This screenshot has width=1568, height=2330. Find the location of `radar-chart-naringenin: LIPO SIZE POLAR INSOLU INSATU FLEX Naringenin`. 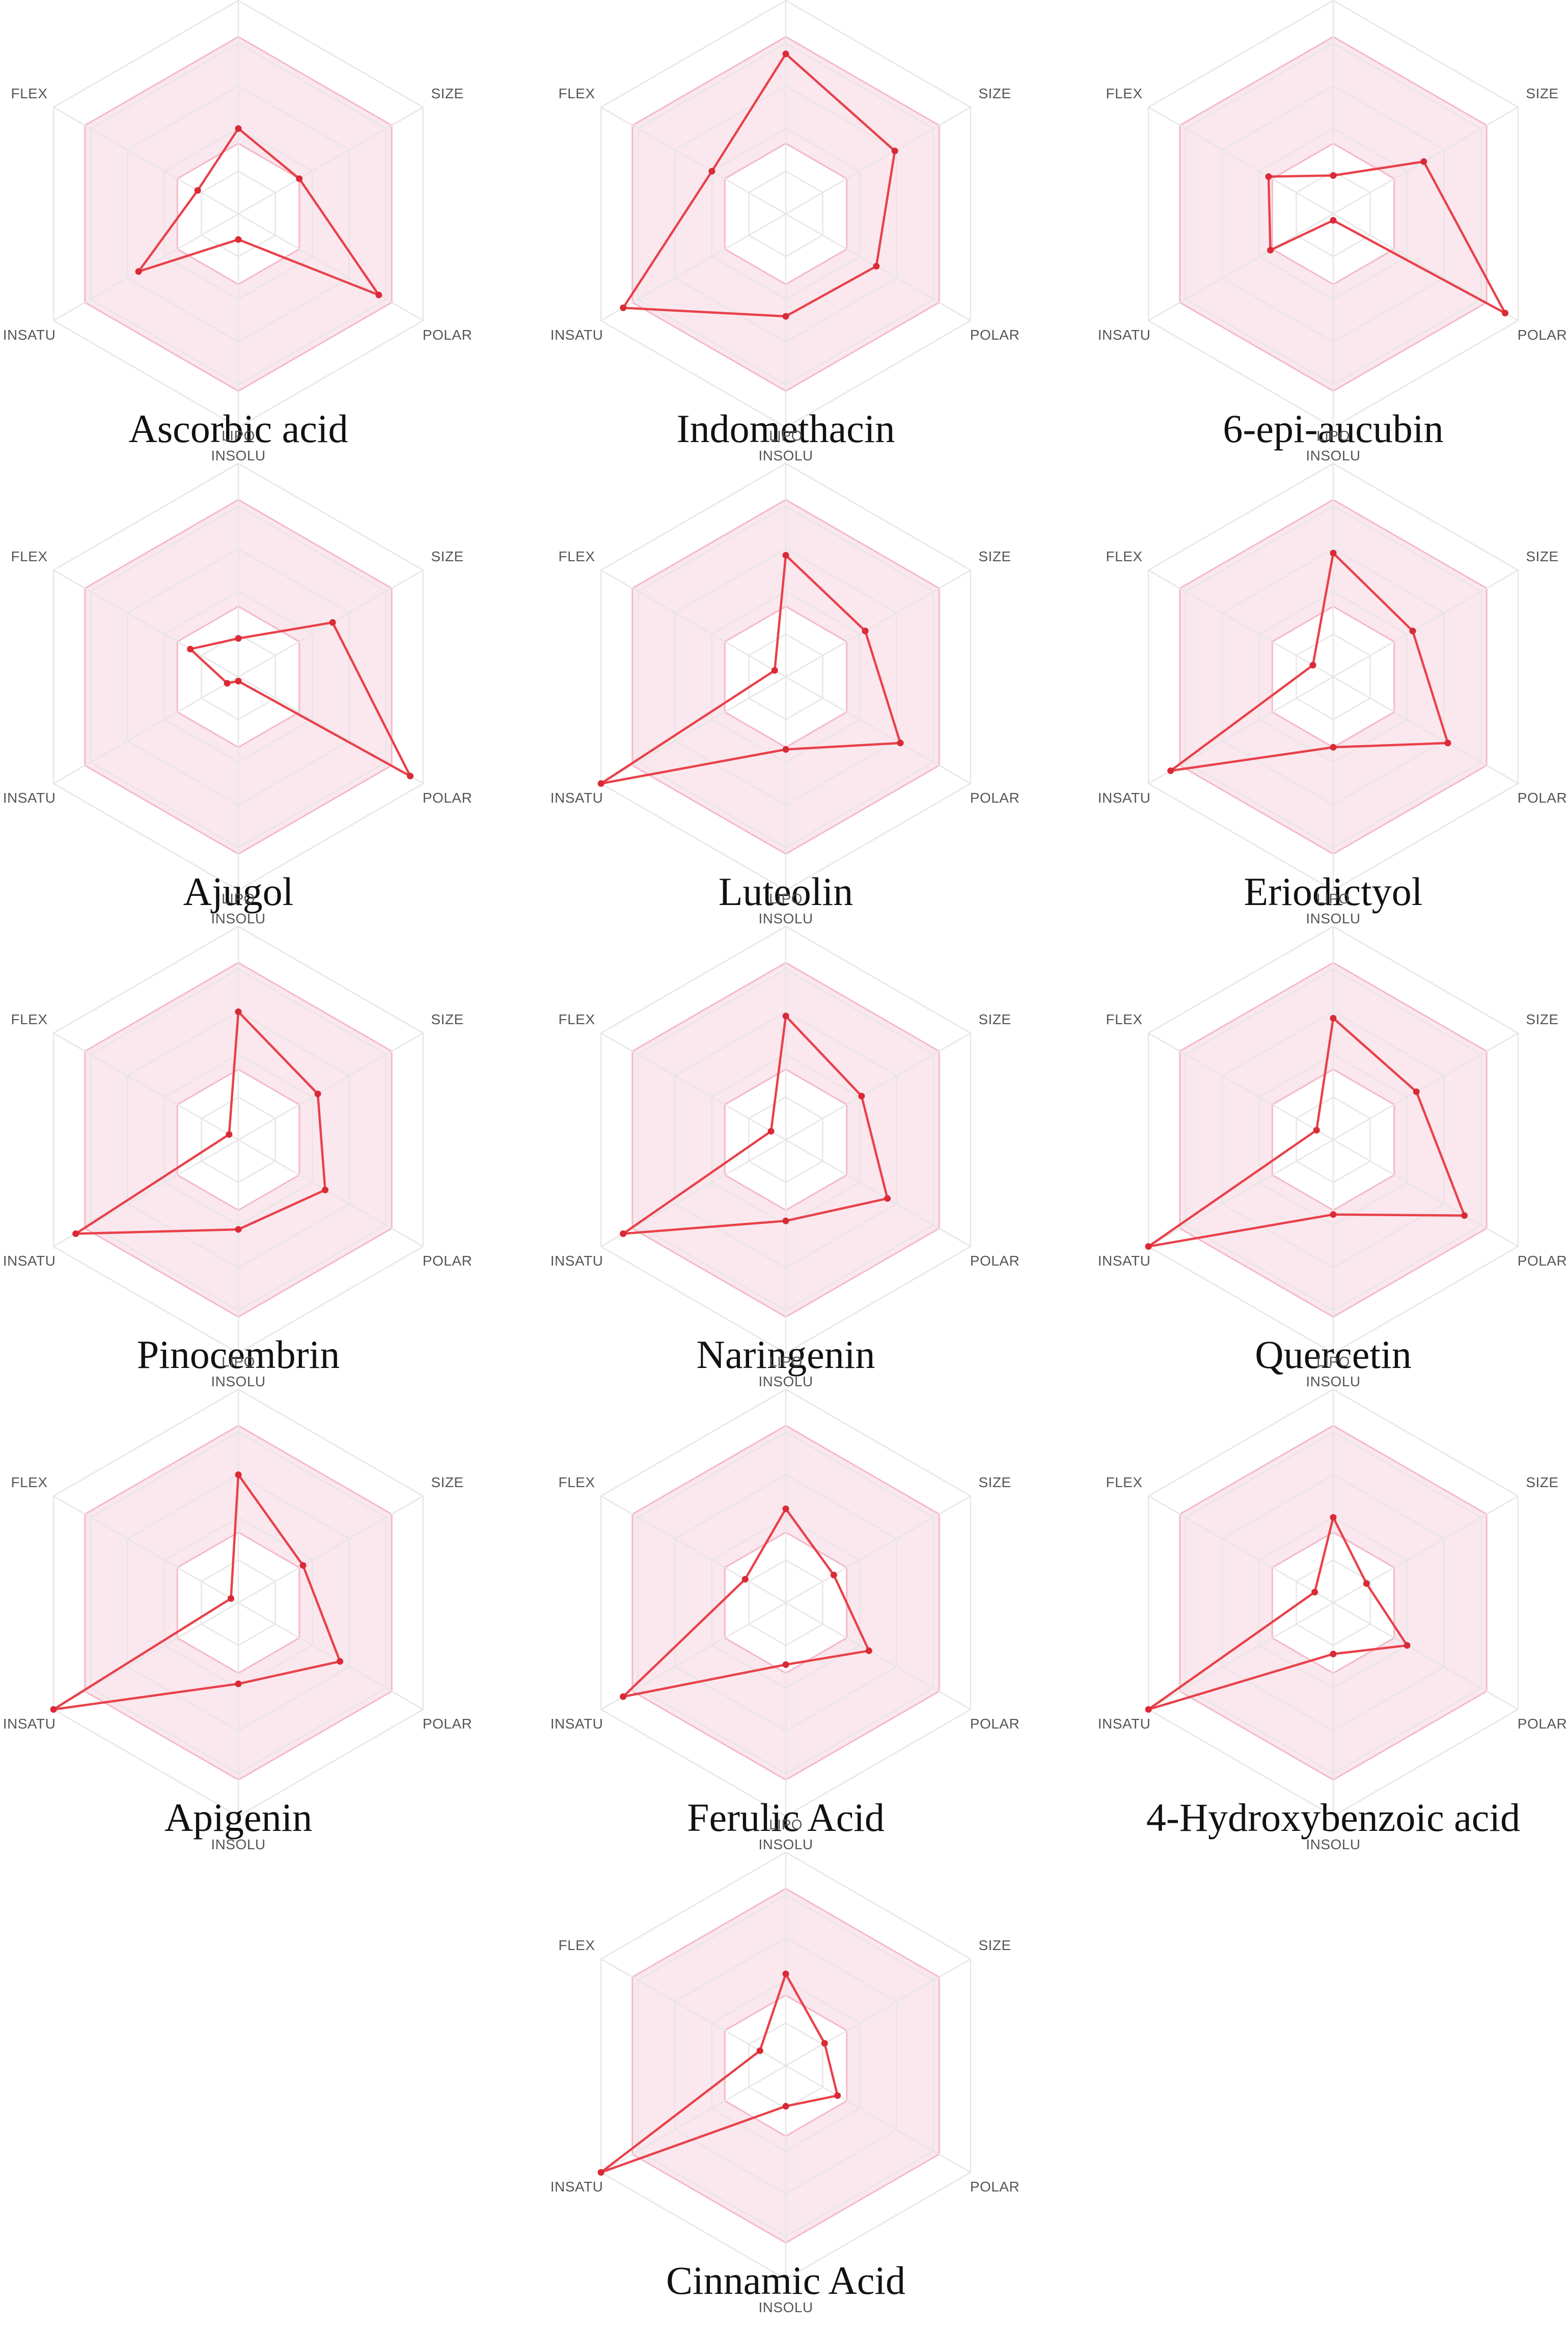

radar-chart-naringenin: LIPO SIZE POLAR INSOLU INSATU FLEX Naringenin is located at coordinates (785, 1140).